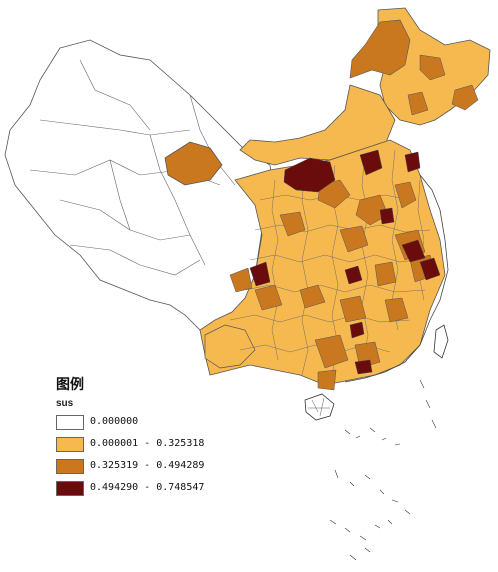 The image size is (498, 572). Describe the element at coordinates (317, 125) in the screenshot. I see `inner-mongolia-region` at that location.